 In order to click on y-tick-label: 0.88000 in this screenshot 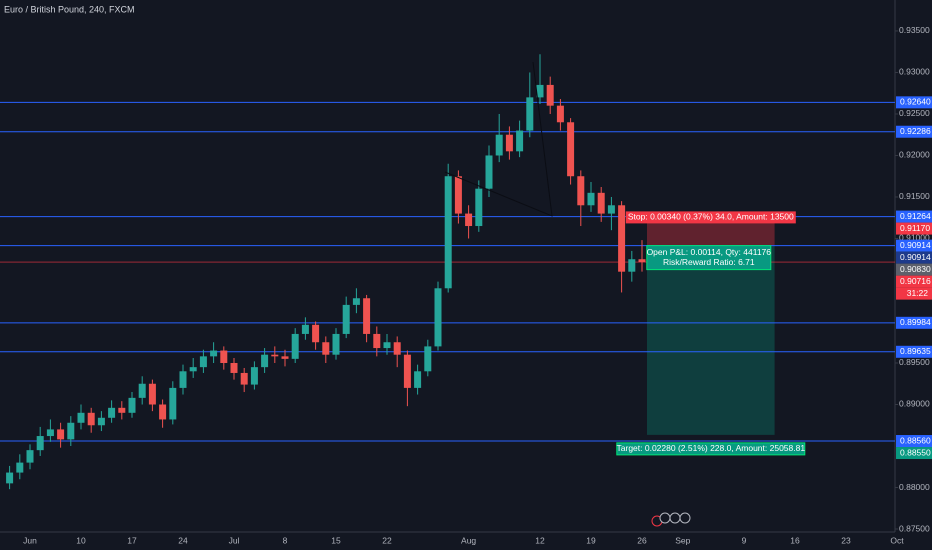, I will do `click(914, 487)`.